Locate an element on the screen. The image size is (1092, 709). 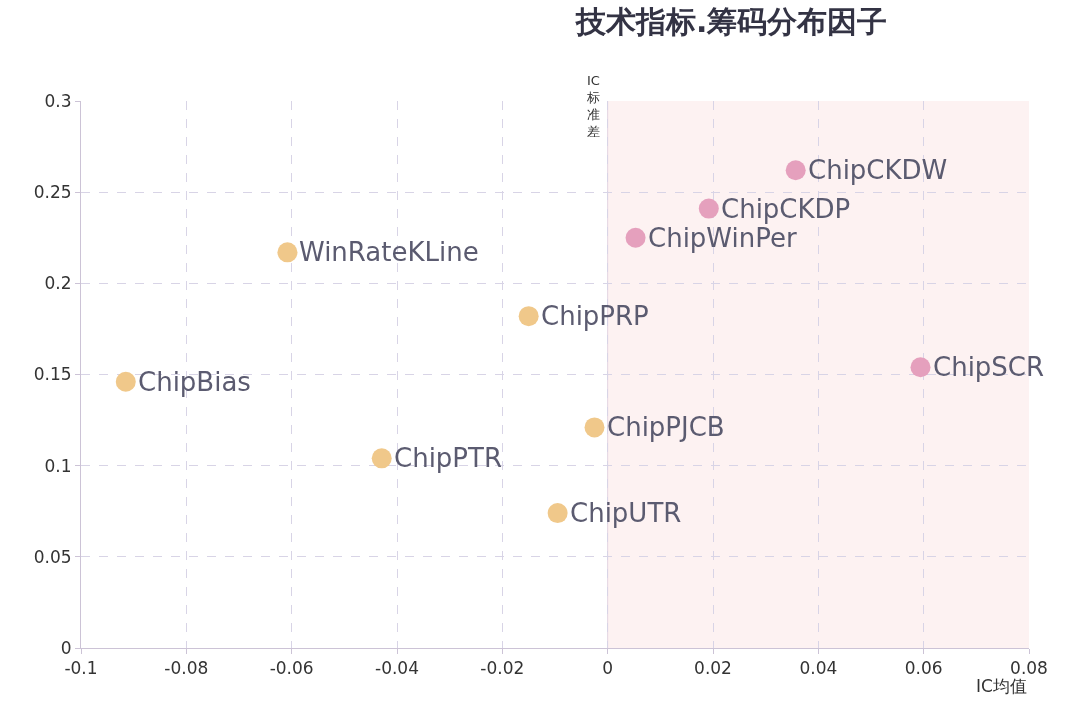
annotation: ChipBias is located at coordinates (194, 382).